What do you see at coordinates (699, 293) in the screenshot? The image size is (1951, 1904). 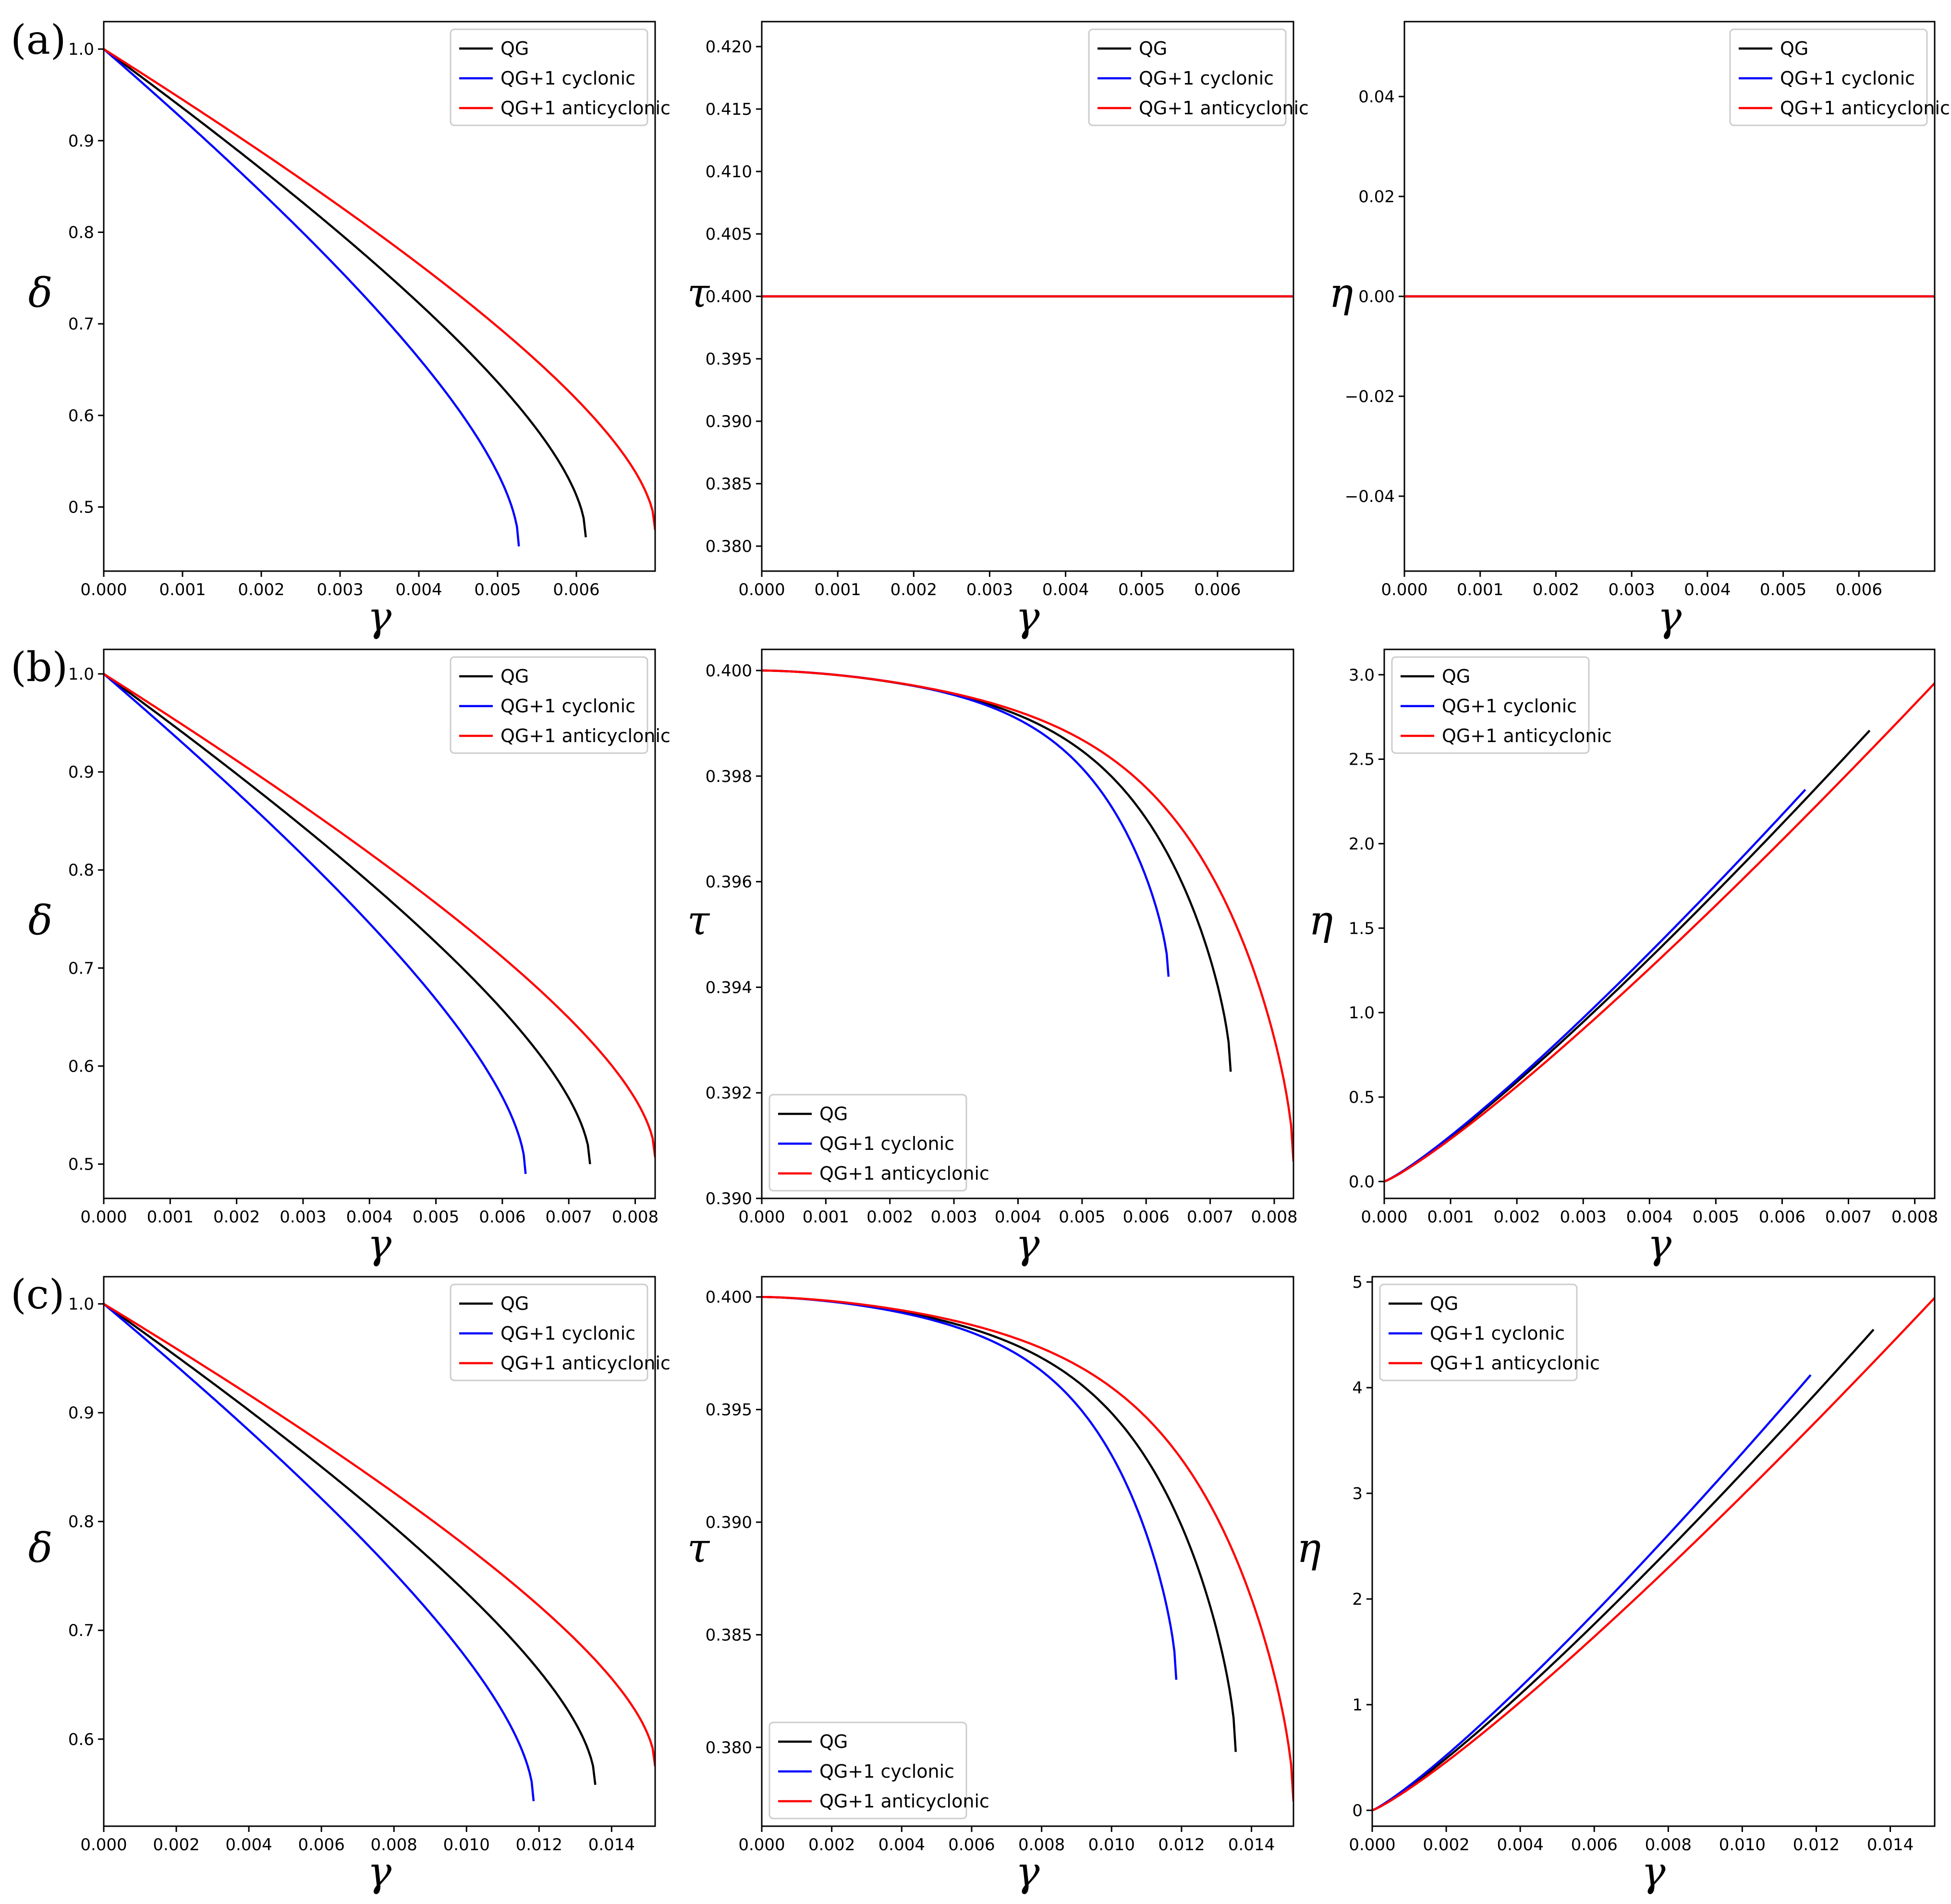 I see `y-axis-label: τ` at bounding box center [699, 293].